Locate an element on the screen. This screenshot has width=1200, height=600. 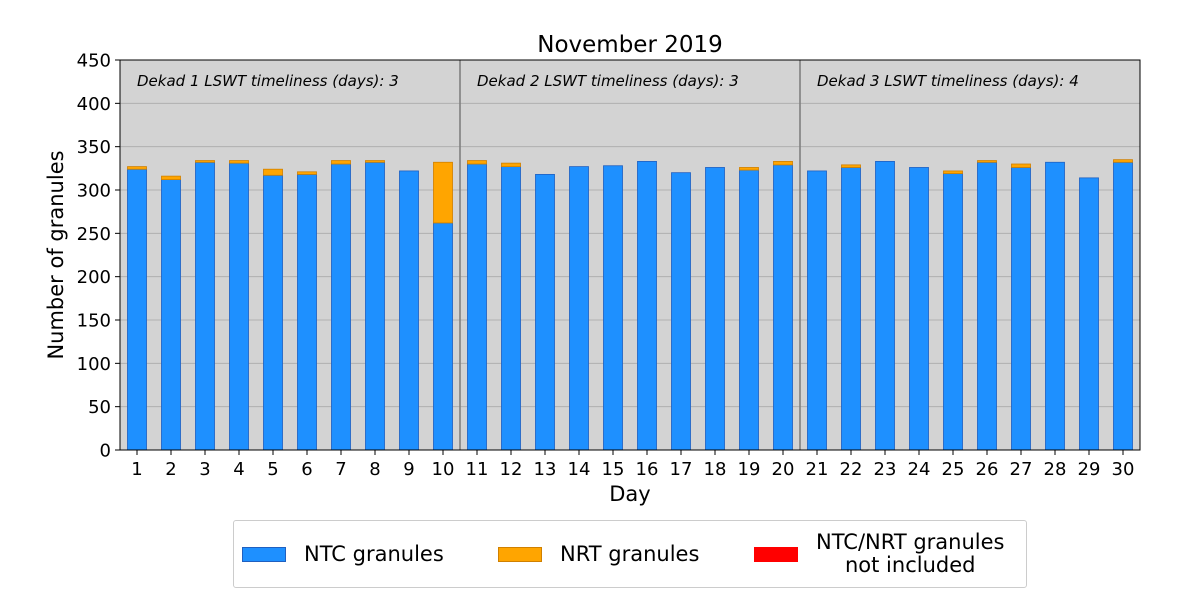
dekad-annotation-3: Dekad 3 LSWT timeliness (days): 4 is located at coordinates (948, 81).